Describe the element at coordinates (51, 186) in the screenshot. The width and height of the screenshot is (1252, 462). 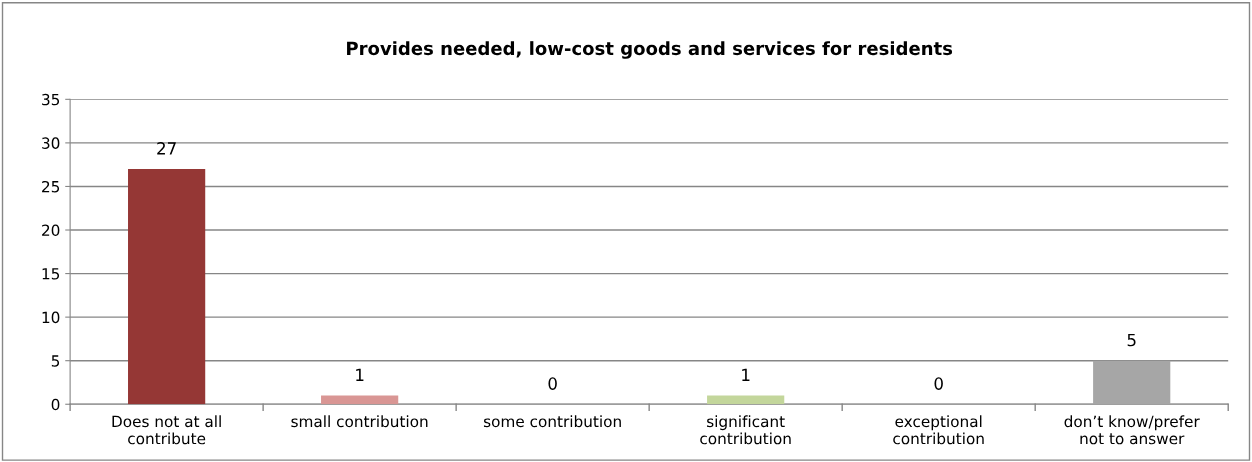
I see `y-tick-label: 25` at that location.